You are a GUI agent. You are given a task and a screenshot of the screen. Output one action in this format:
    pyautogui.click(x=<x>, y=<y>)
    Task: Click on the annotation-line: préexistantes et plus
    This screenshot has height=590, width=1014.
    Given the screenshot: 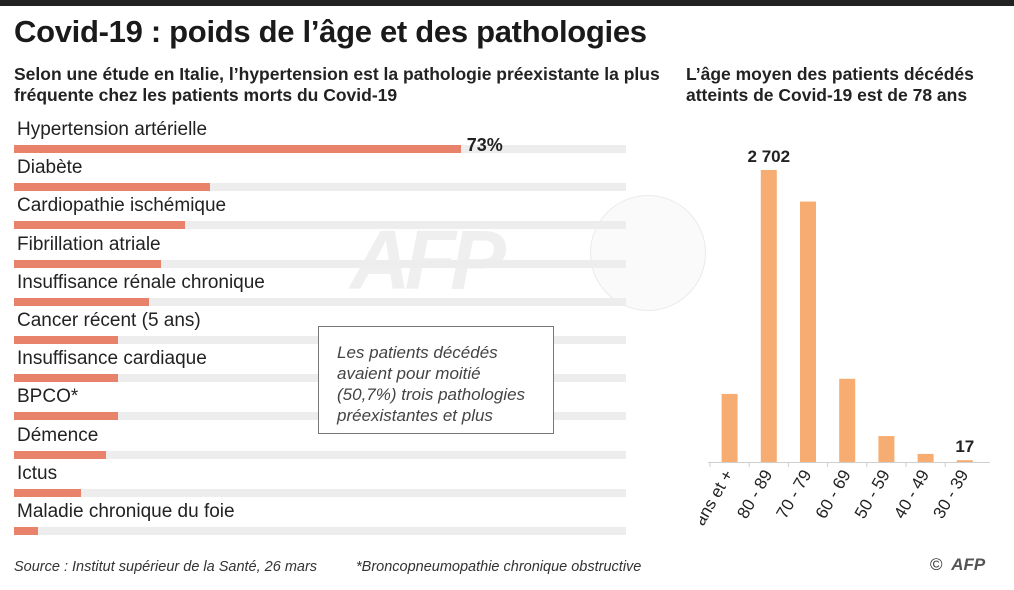 What is the action you would take?
    pyautogui.click(x=415, y=415)
    